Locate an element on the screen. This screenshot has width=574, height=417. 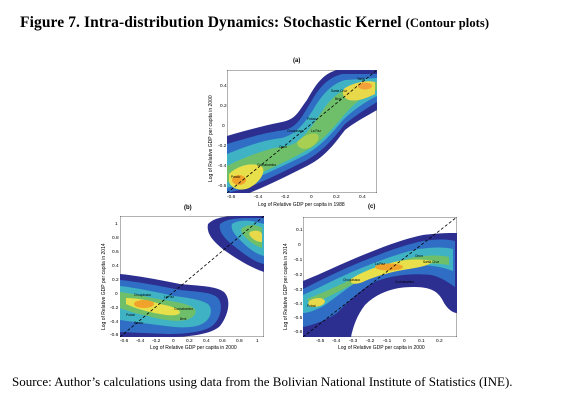
x-tick: -0.1 is located at coordinates (387, 341).